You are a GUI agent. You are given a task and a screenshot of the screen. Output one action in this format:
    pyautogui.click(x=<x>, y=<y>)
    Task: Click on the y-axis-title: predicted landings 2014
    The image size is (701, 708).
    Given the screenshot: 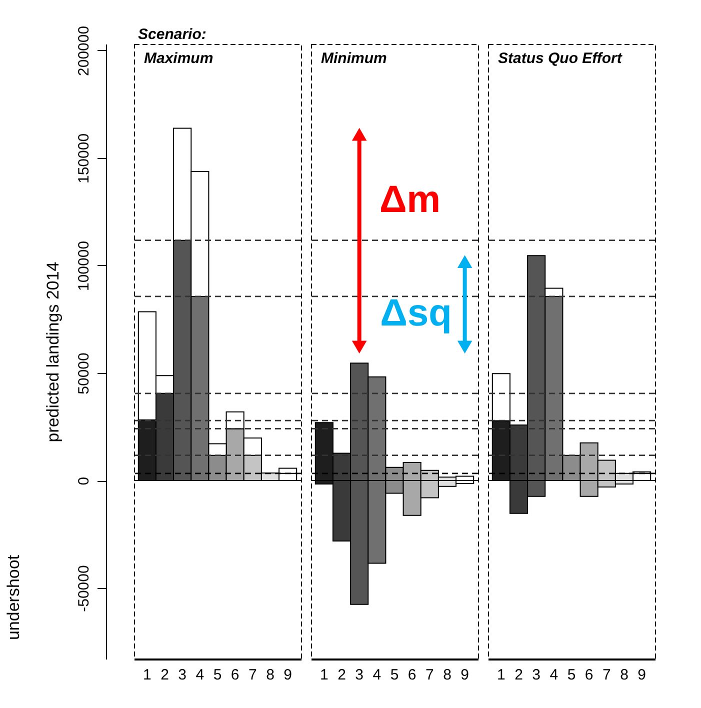 What is the action you would take?
    pyautogui.click(x=53, y=352)
    